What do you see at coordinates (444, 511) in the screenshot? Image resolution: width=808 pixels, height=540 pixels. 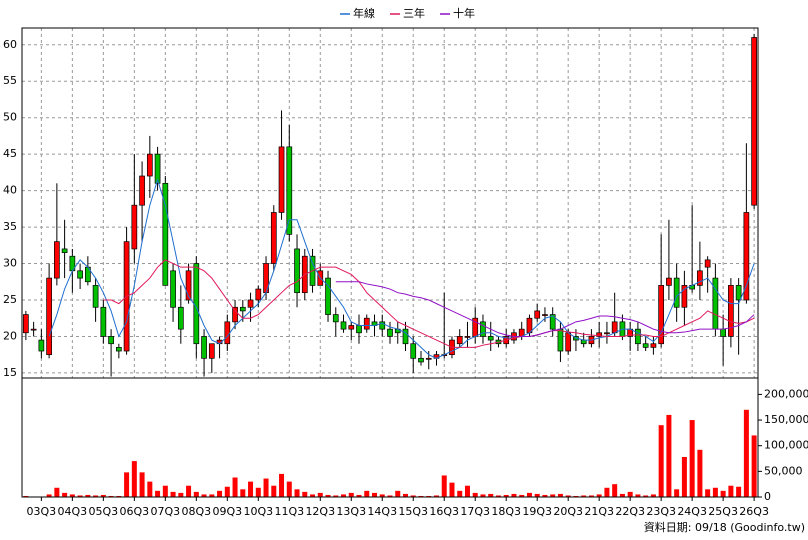 I see `x-tick-label: 16Q3` at bounding box center [444, 511].